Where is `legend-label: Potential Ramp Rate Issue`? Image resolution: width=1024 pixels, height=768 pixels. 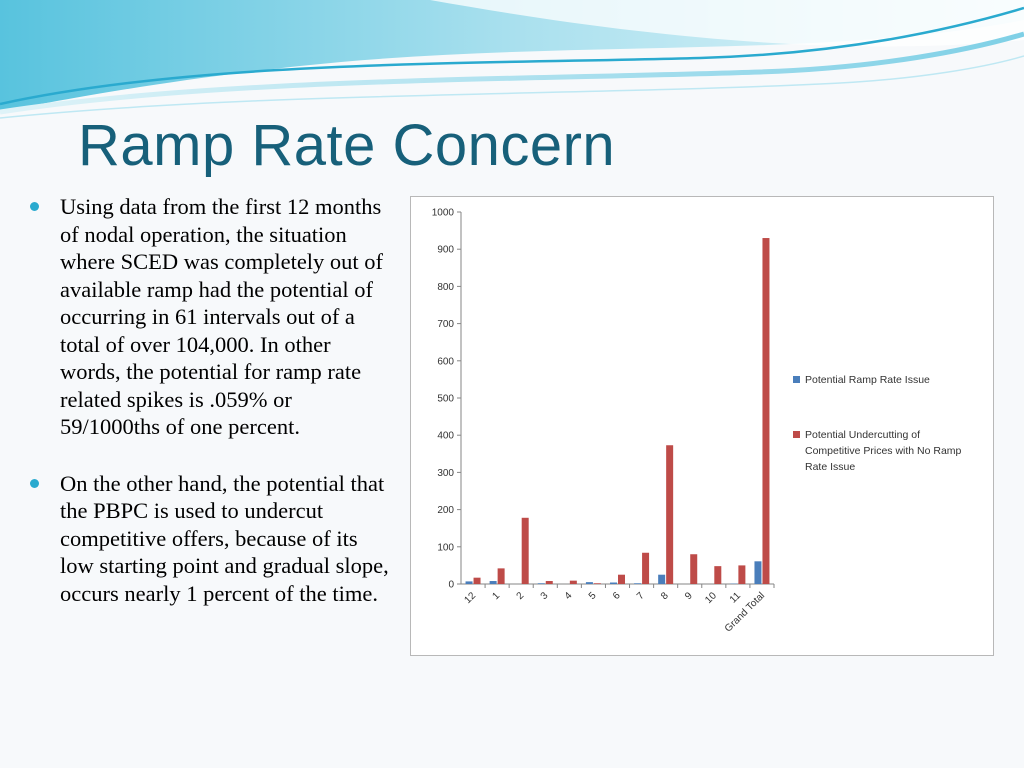
legend-label: Potential Ramp Rate Issue is located at coordinates (867, 380).